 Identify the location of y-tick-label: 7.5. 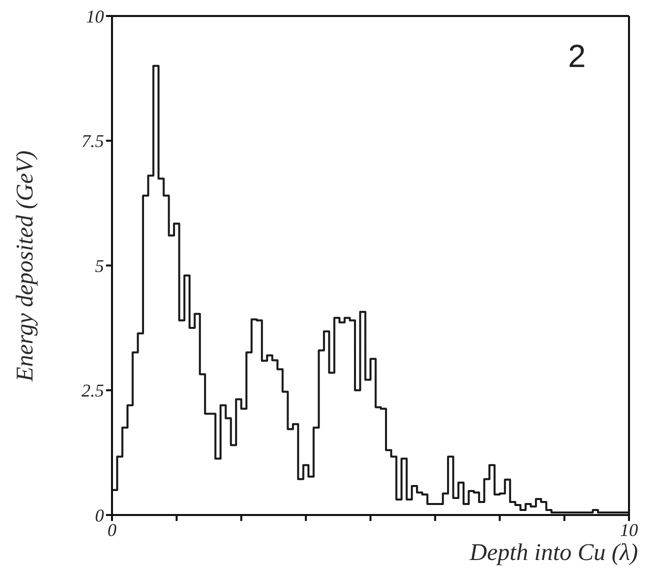
(93, 141).